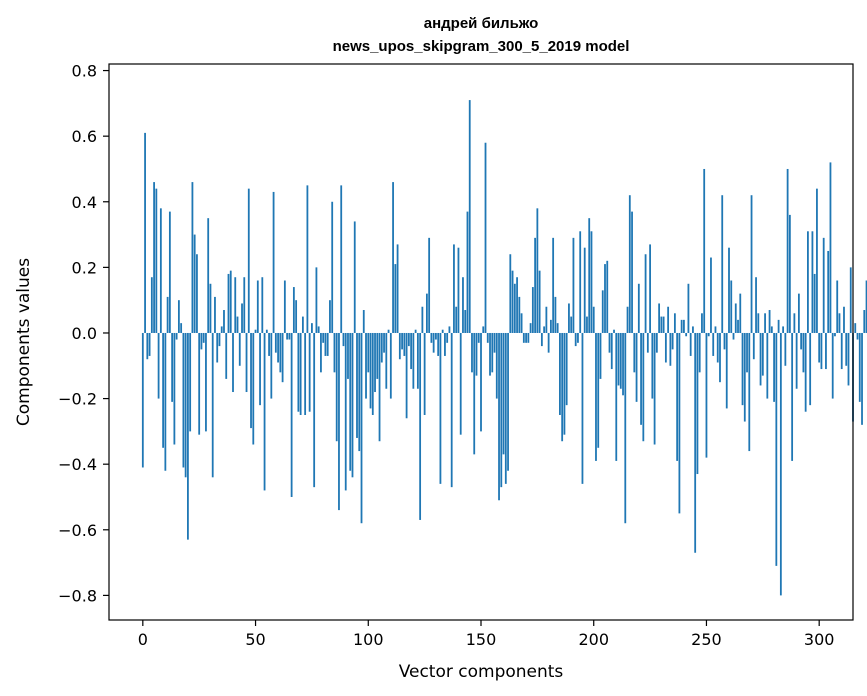 The image size is (867, 696). Describe the element at coordinates (255, 639) in the screenshot. I see `x-tick-label: 50` at that location.